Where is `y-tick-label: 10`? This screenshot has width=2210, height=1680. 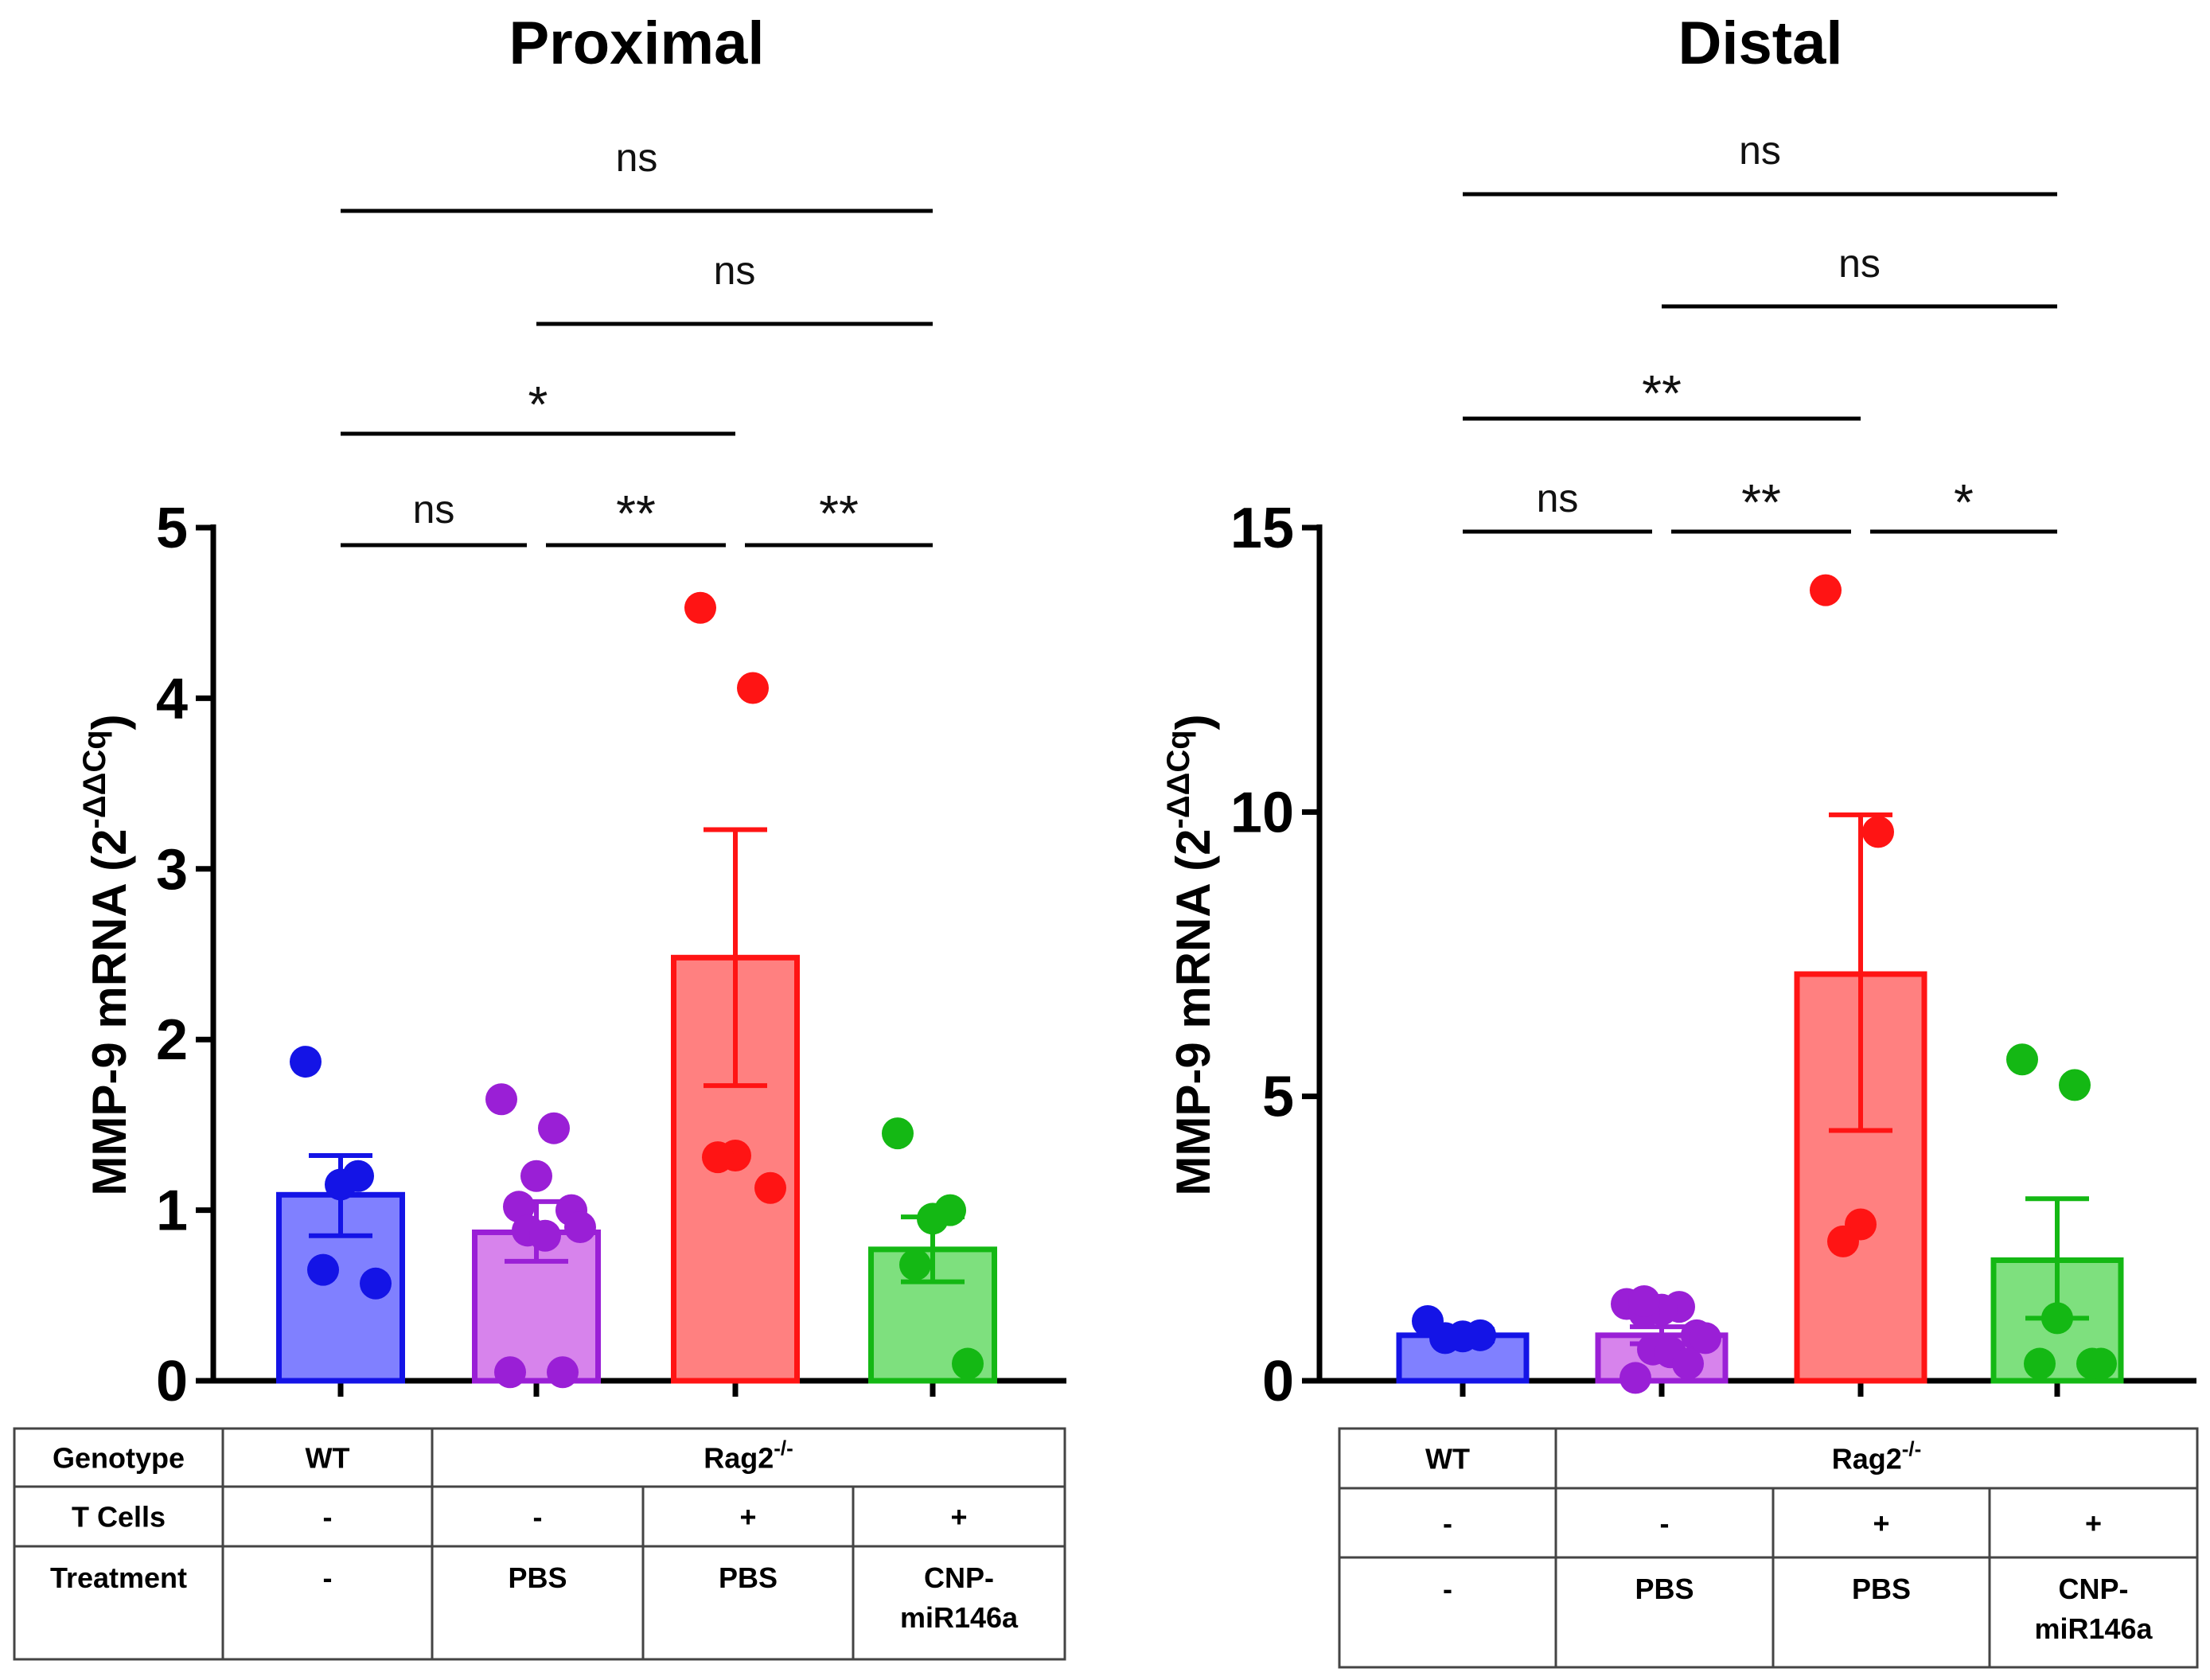
y-tick-label: 10 is located at coordinates (1262, 812).